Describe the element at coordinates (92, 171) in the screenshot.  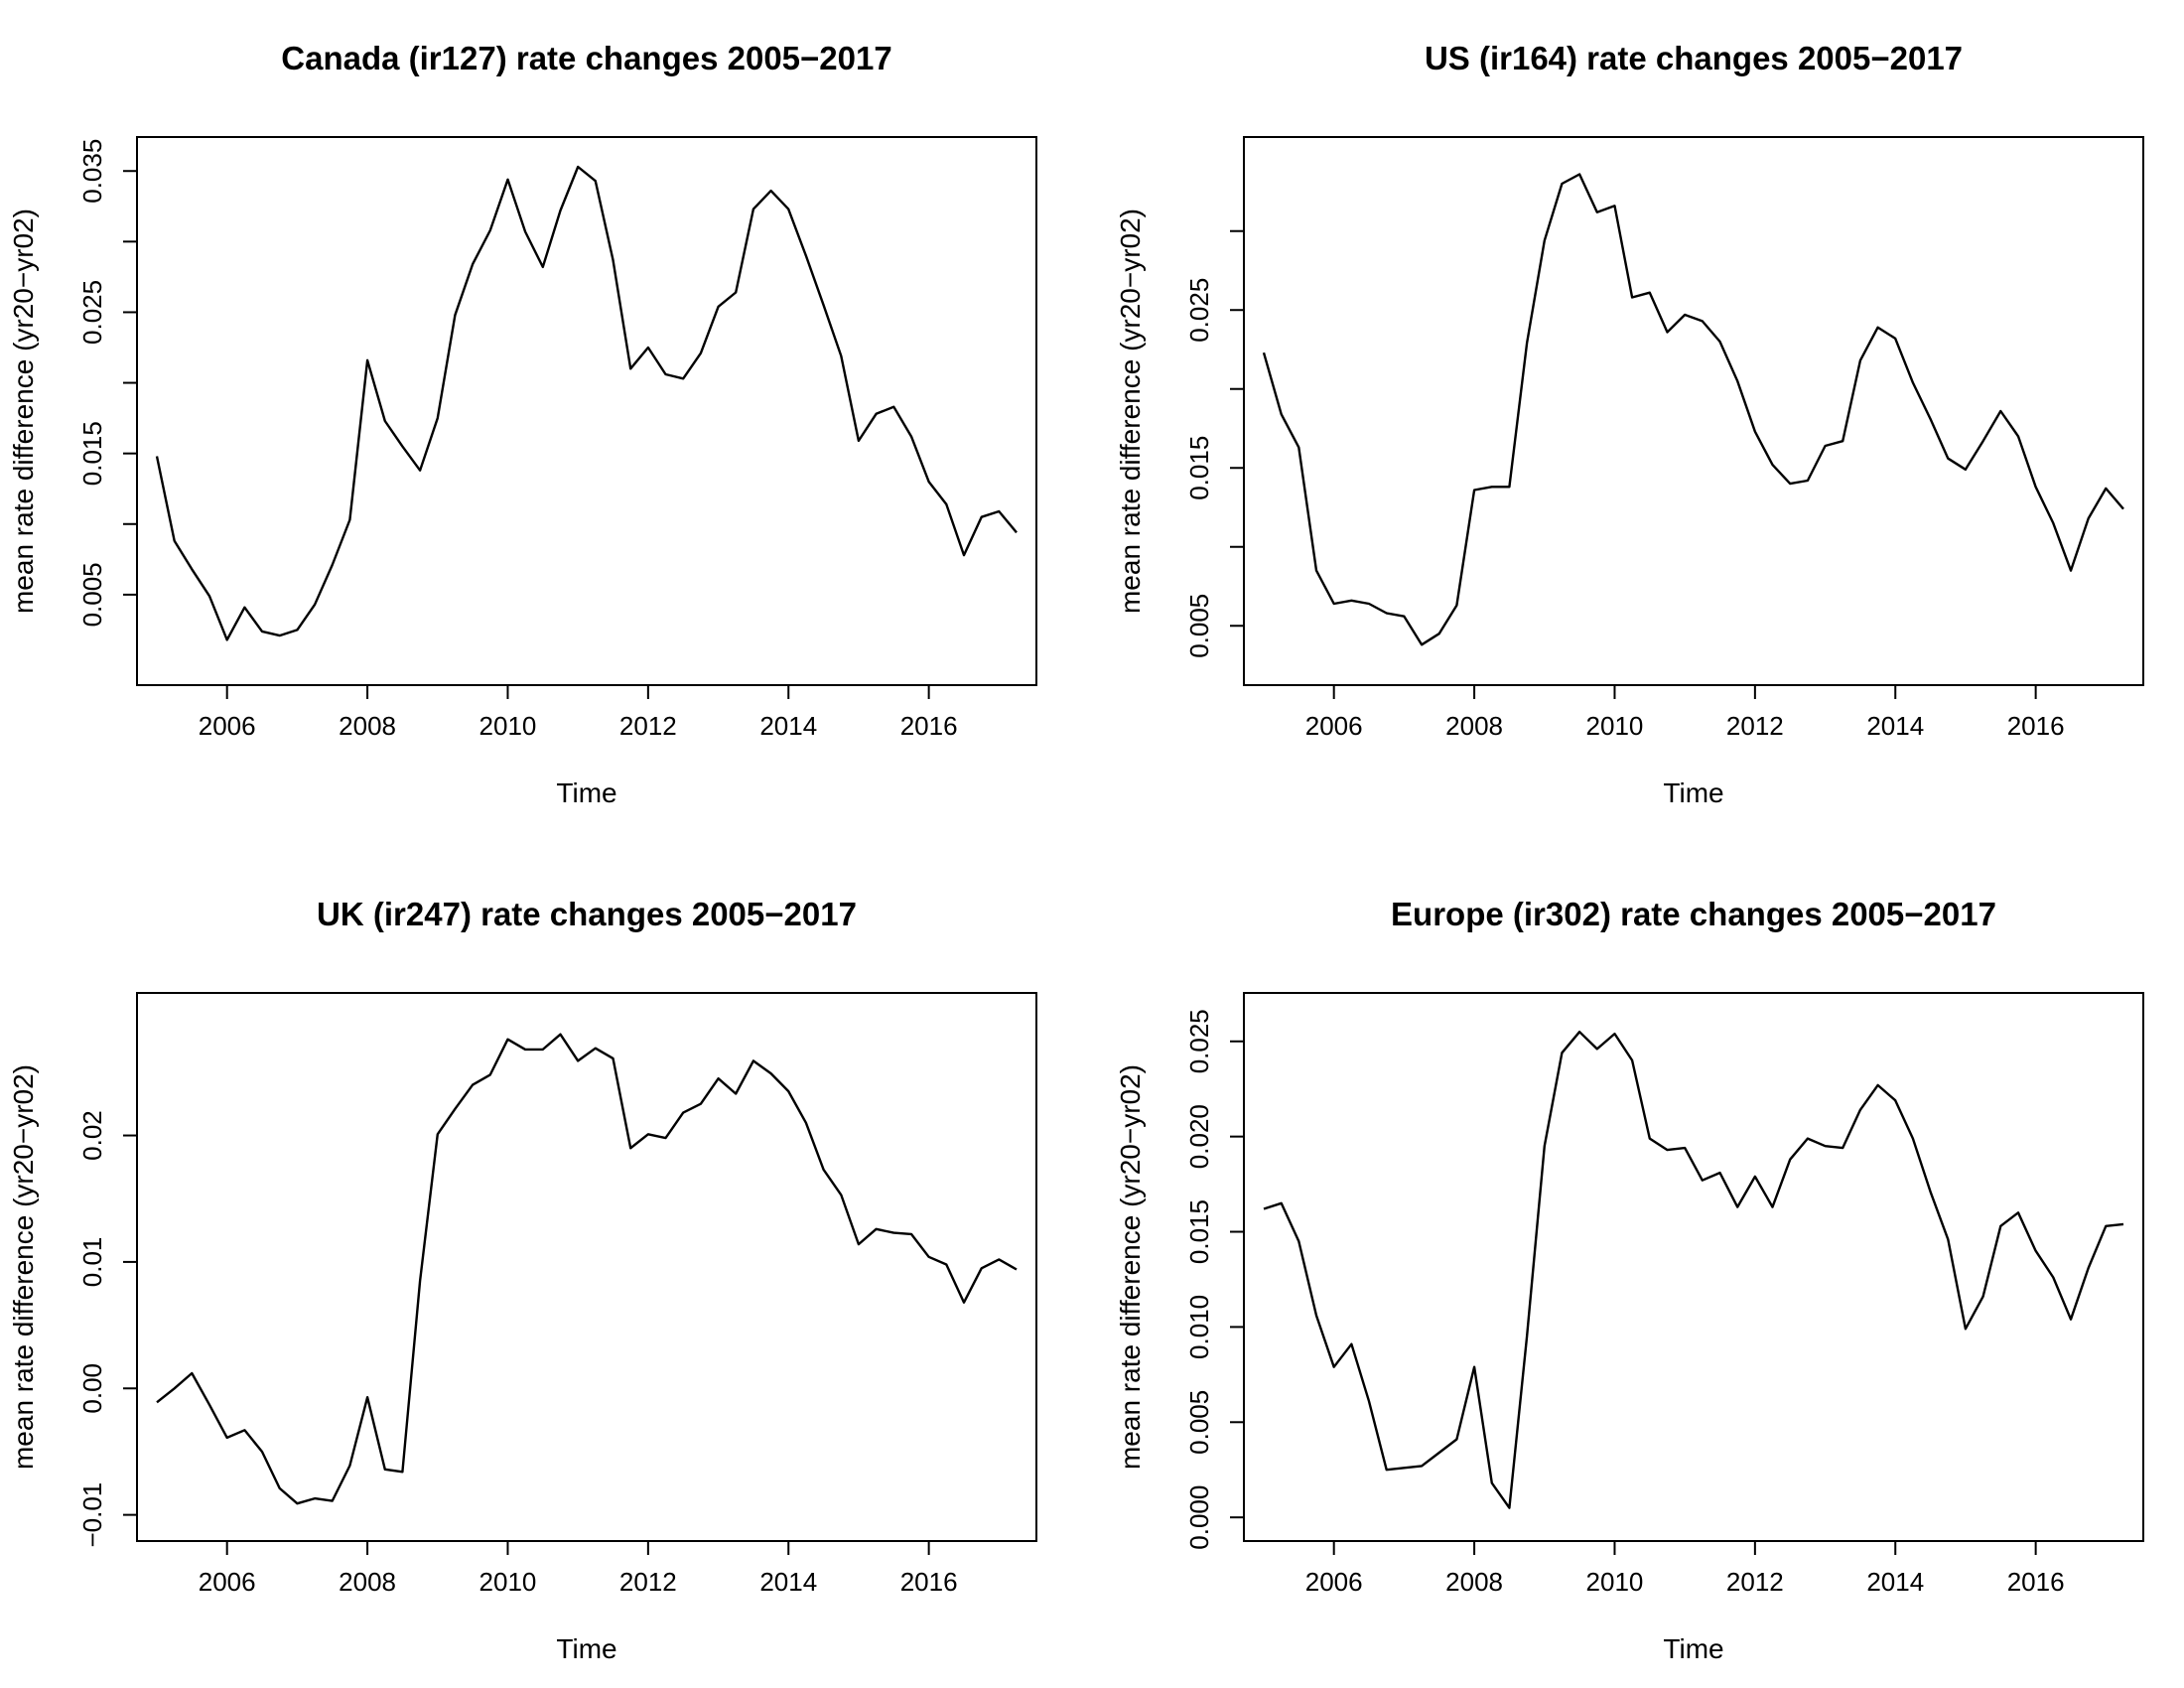
I see `y-tick-label: 0.035` at that location.